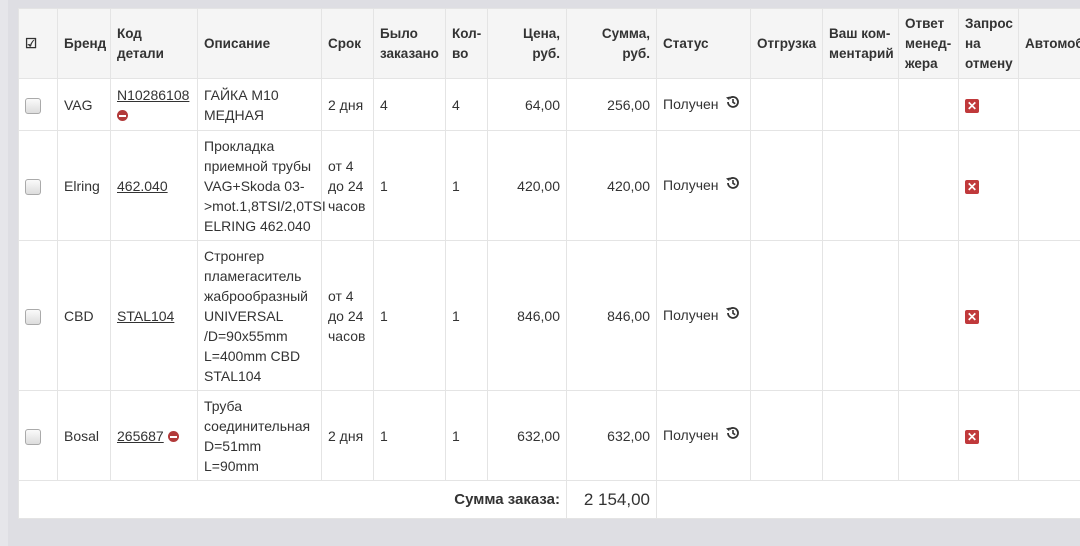 This screenshot has width=1080, height=546. Describe the element at coordinates (703, 43) in the screenshot. I see `header-status: Статус` at that location.